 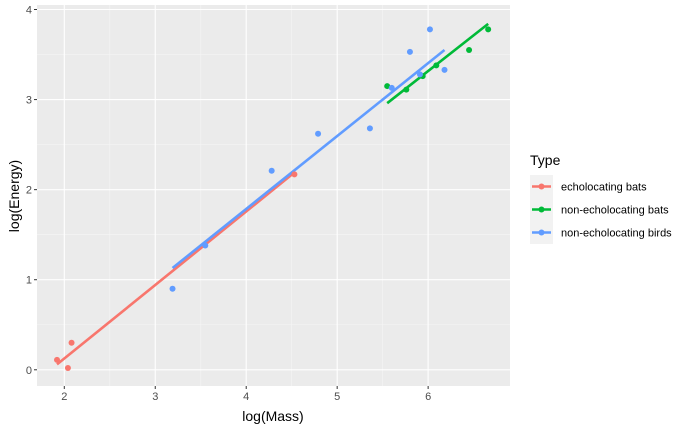 What do you see at coordinates (155, 397) in the screenshot?
I see `x-tick-label: 3` at bounding box center [155, 397].